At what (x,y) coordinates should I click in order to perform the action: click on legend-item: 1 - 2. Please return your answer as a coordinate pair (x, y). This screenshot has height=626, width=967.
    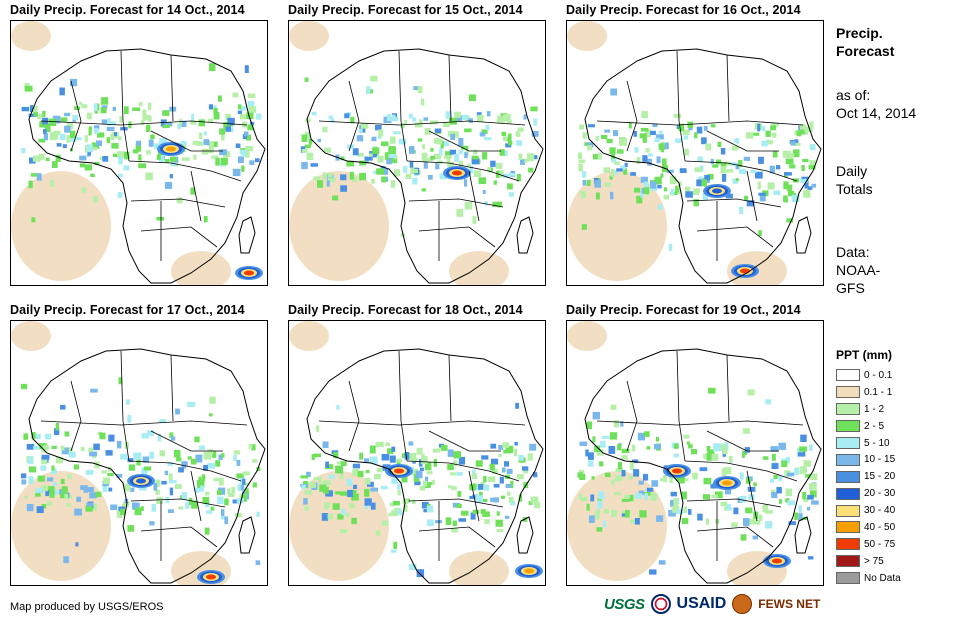
    Looking at the image, I should click on (868, 409).